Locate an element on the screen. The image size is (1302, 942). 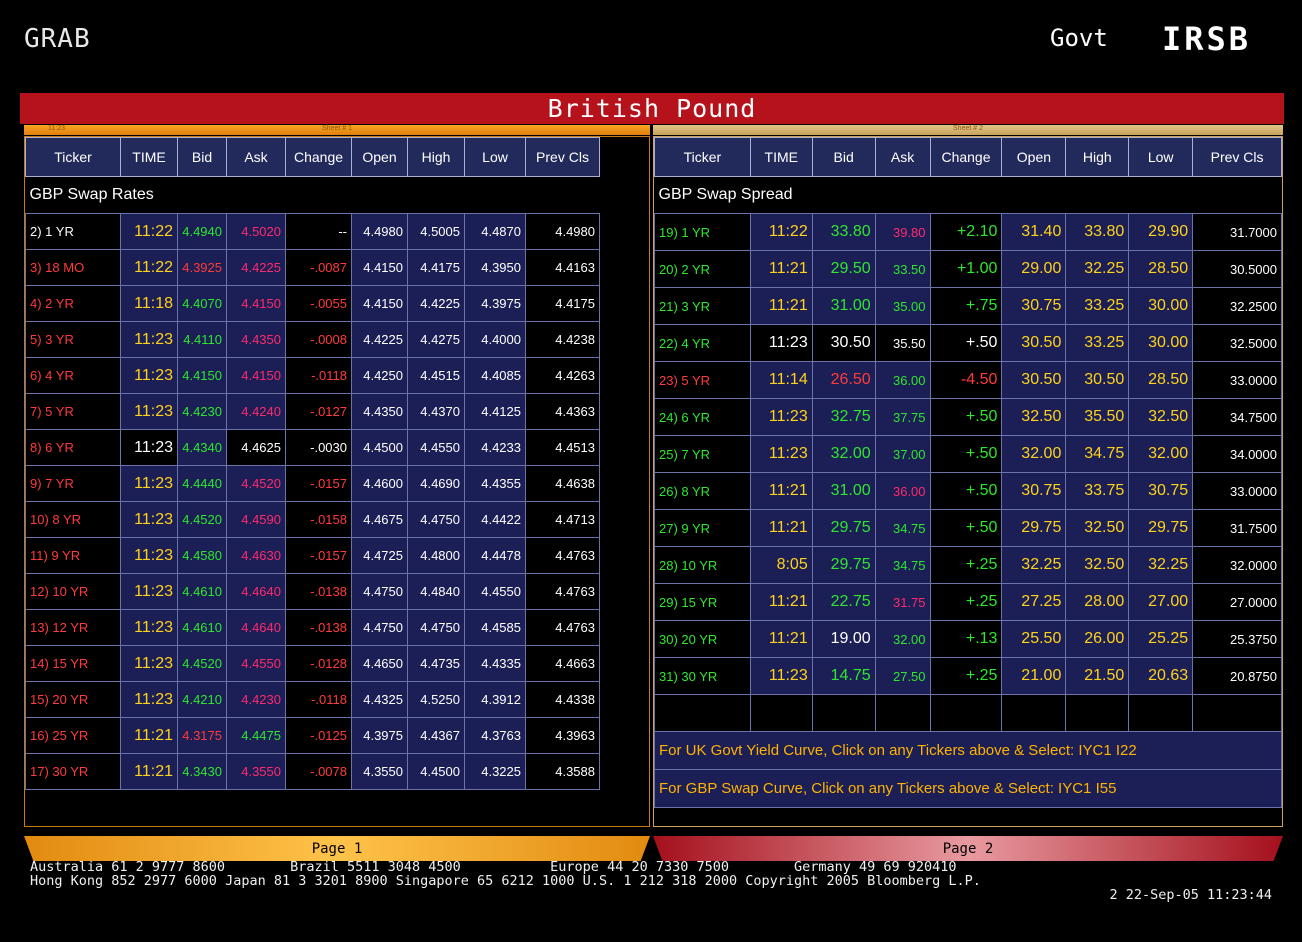
cell-ticker: 27) 9 YR is located at coordinates (702, 528).